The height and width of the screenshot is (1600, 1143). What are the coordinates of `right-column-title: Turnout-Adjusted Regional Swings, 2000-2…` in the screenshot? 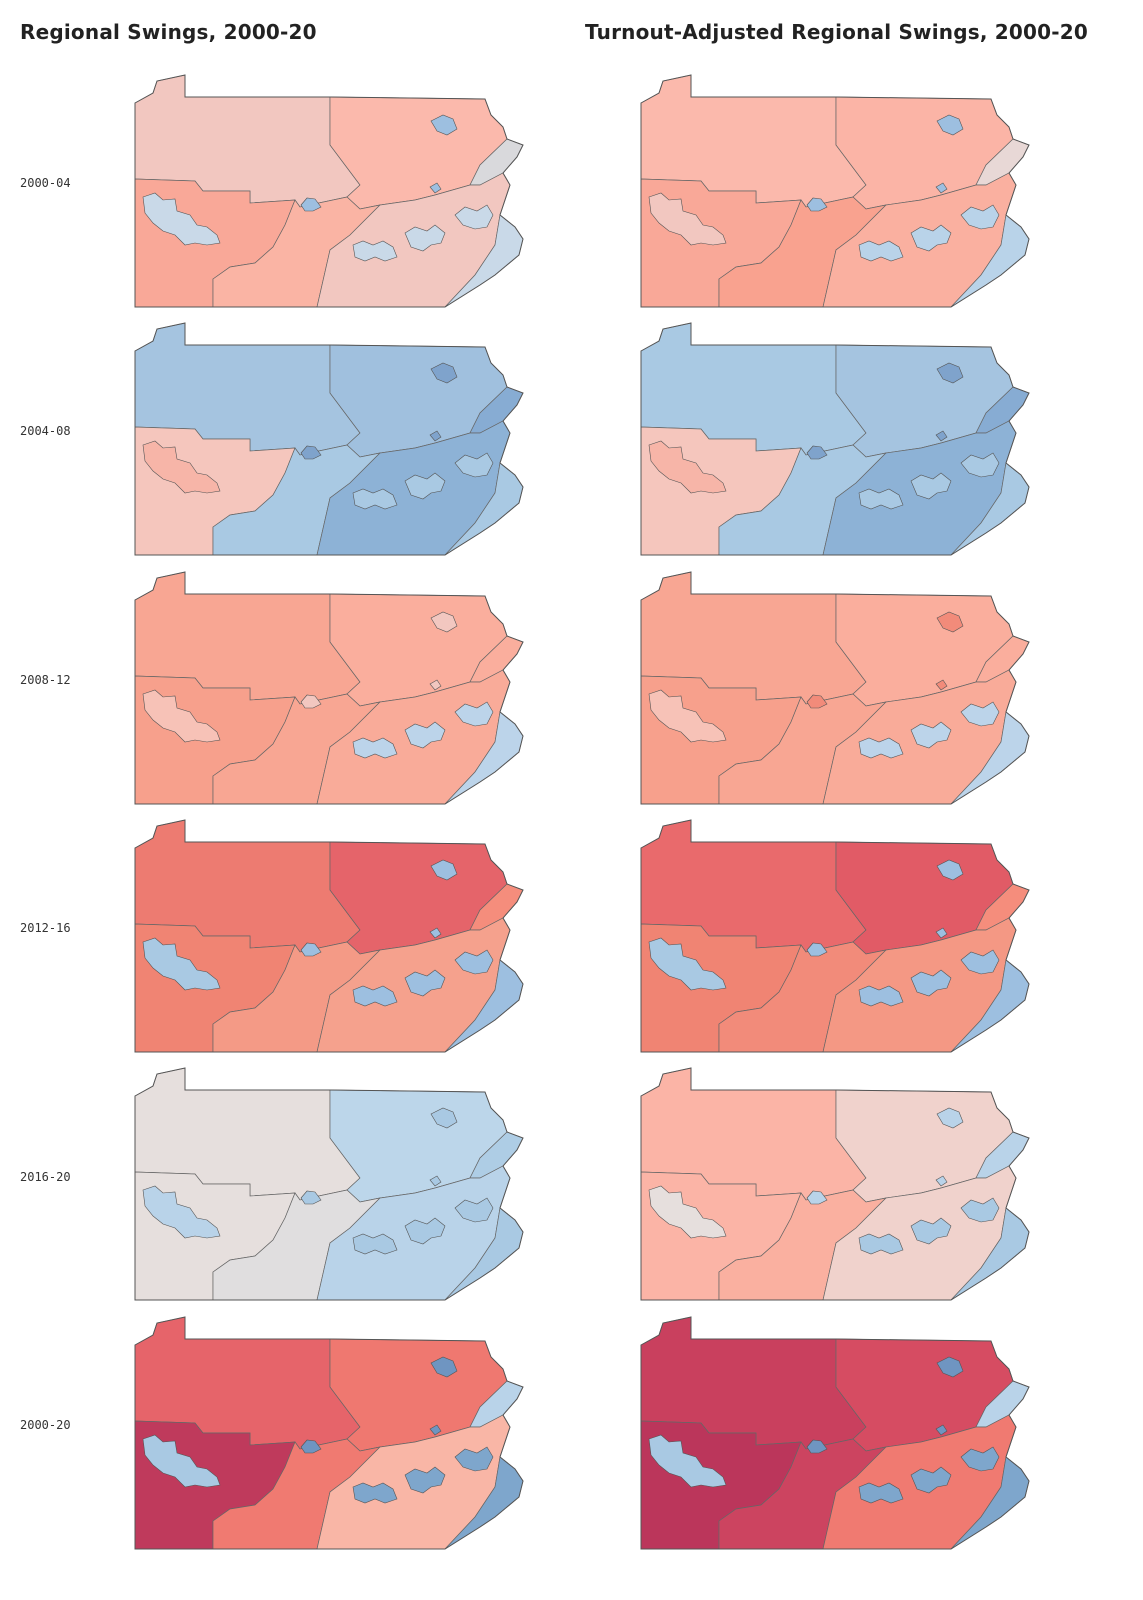 It's located at (837, 32).